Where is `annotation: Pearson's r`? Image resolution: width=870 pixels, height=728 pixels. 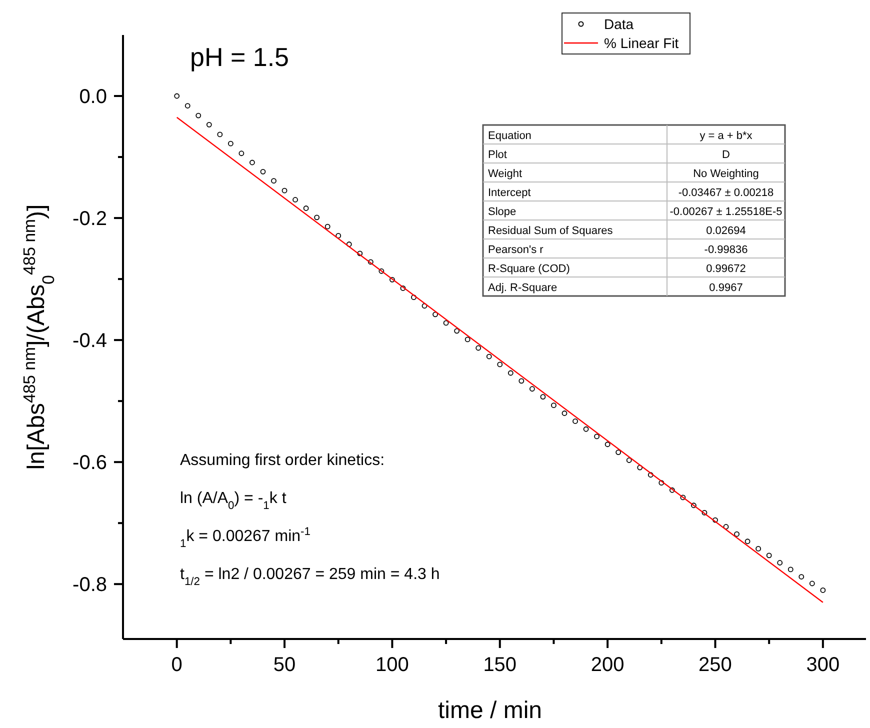 annotation: Pearson's r is located at coordinates (516, 250).